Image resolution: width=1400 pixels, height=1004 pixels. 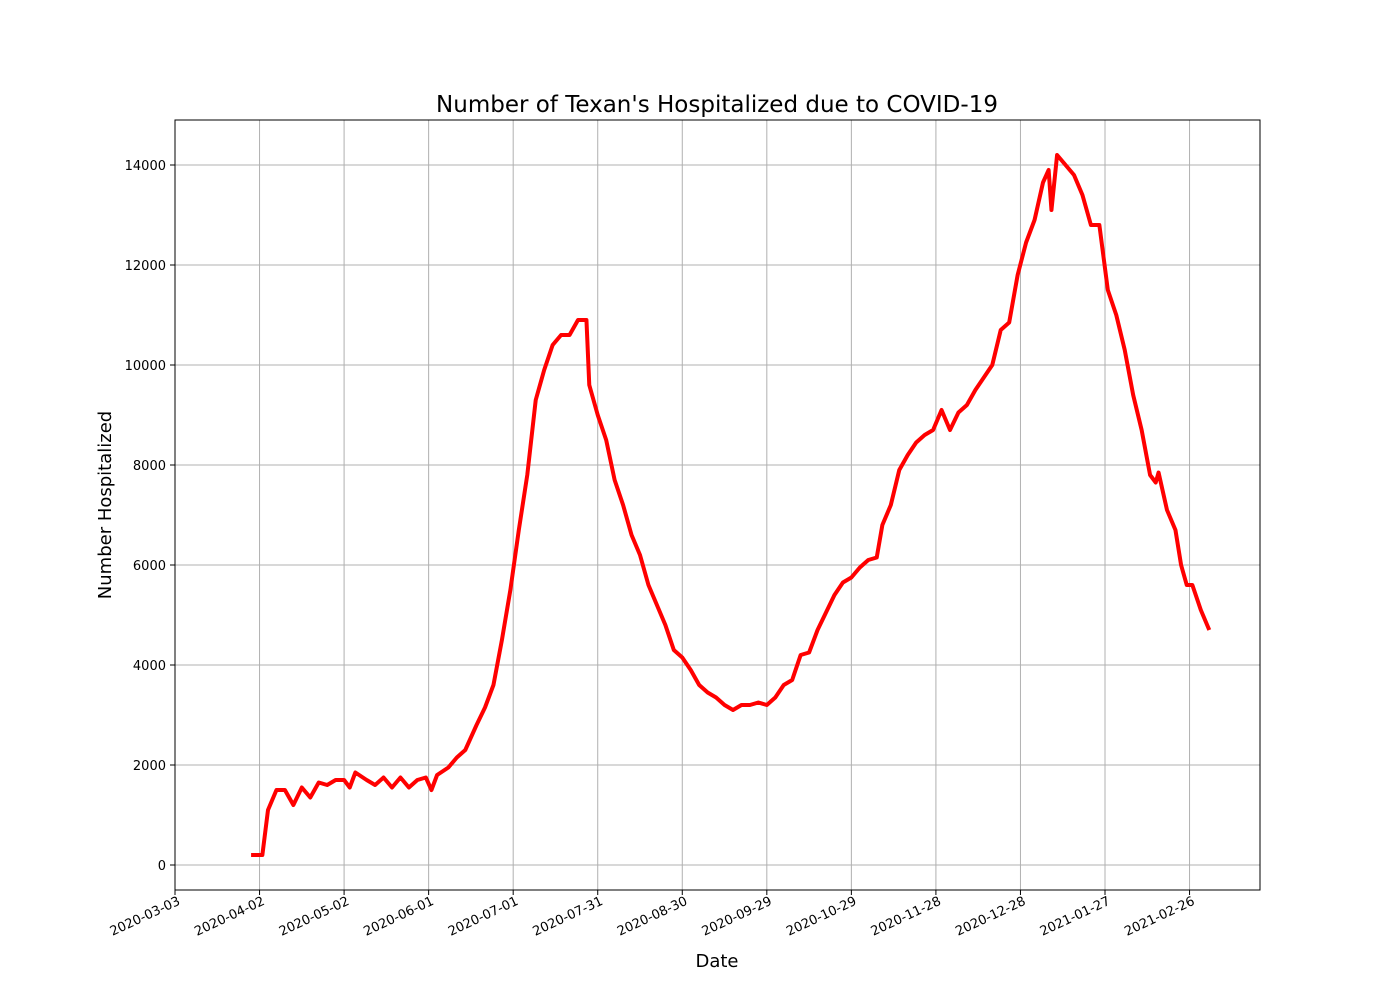 I want to click on y-tick-label: 0, so click(x=162, y=866).